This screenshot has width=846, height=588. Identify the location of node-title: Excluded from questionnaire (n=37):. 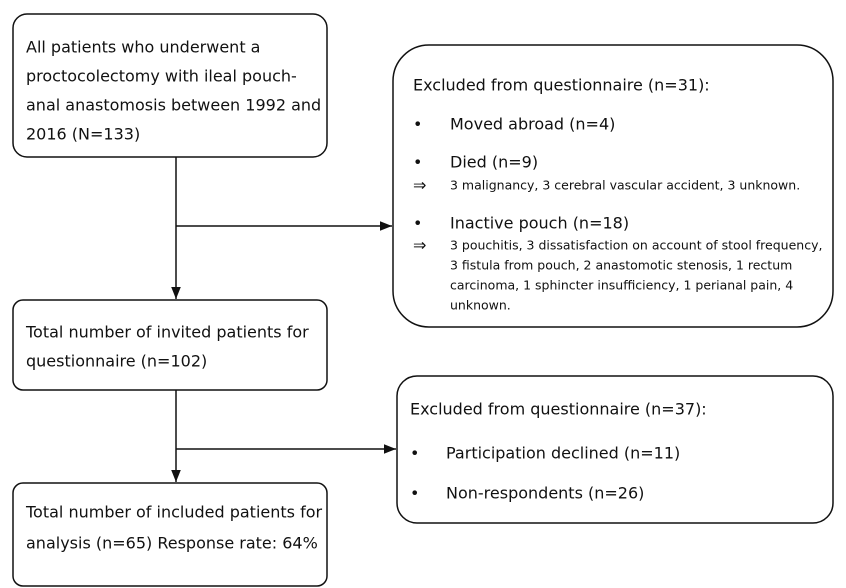
(558, 409).